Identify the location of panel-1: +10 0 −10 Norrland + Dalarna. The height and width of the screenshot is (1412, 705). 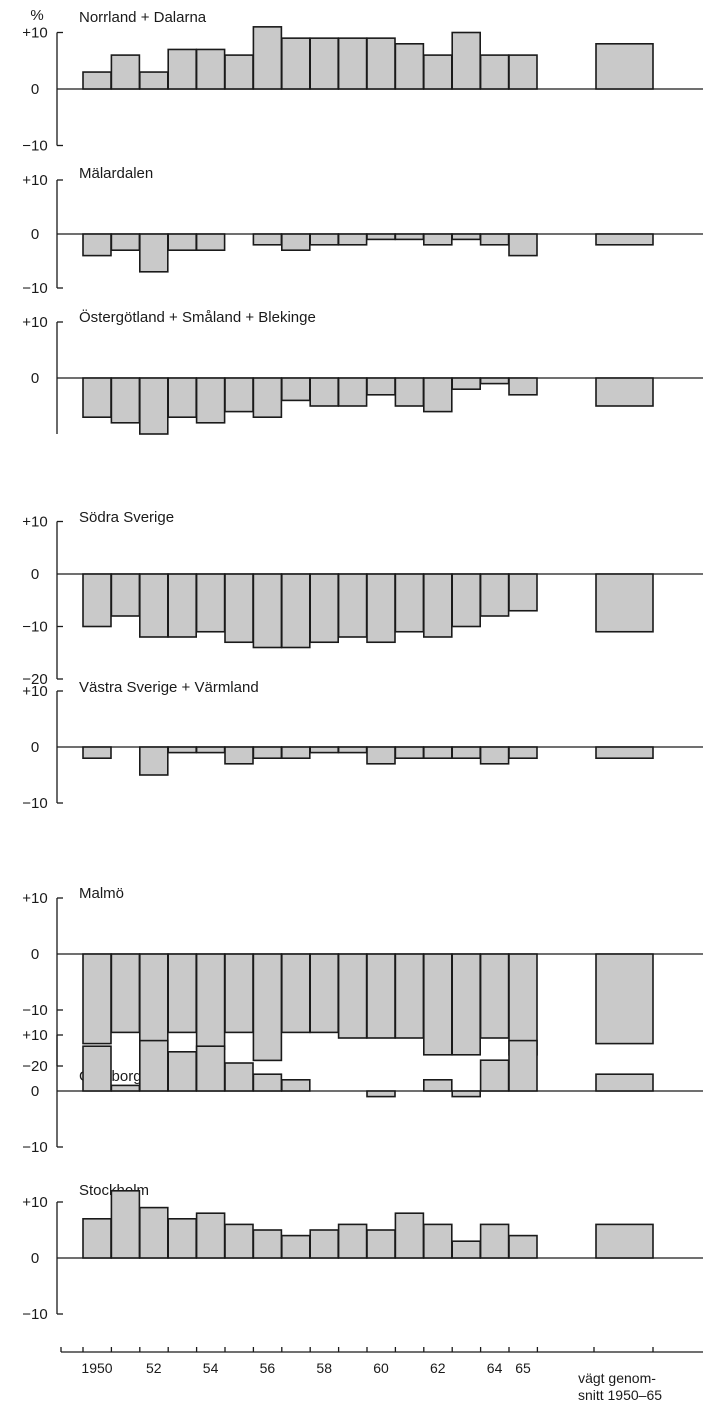
(362, 82).